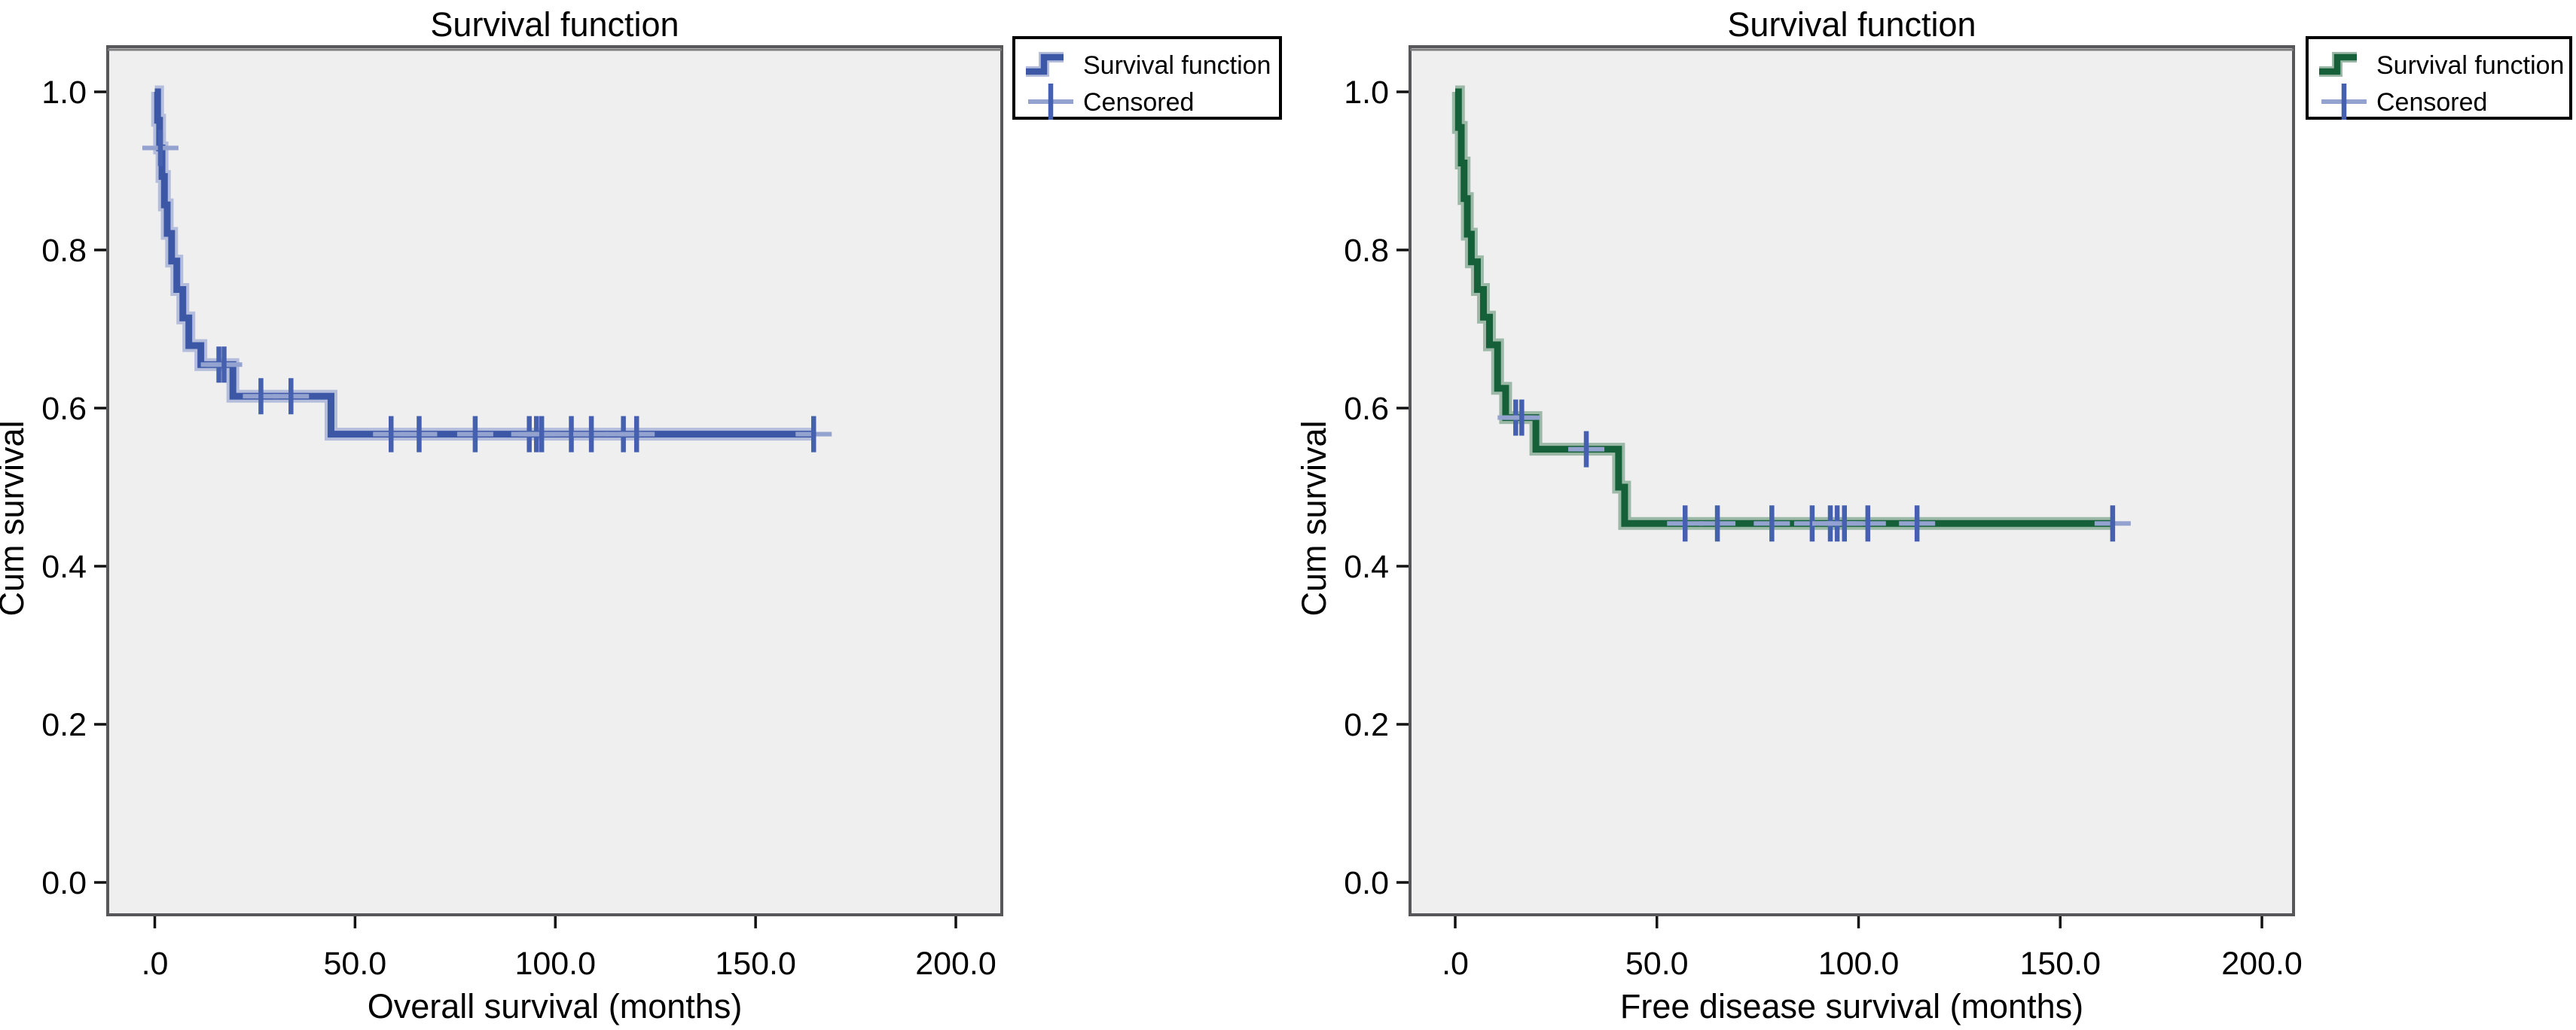 The width and height of the screenshot is (2576, 1030). I want to click on x-axis-label: Free disease survival (months), so click(1852, 1006).